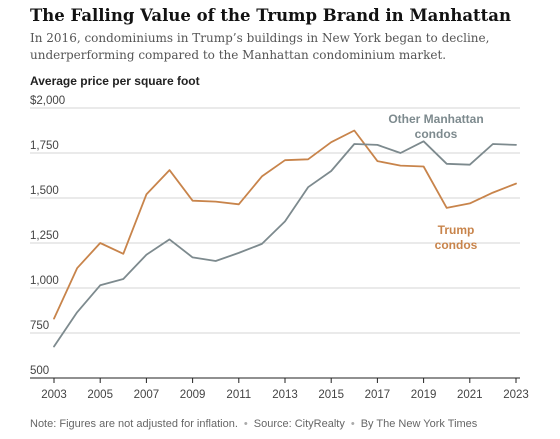 Image resolution: width=560 pixels, height=439 pixels. Describe the element at coordinates (100, 395) in the screenshot. I see `x-tick-label: 2005` at that location.